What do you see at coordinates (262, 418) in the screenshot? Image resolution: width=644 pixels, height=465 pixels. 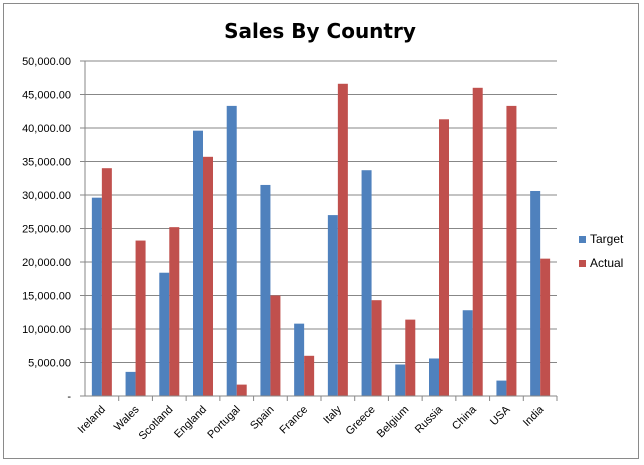 I see `x-tick-label: Spain` at bounding box center [262, 418].